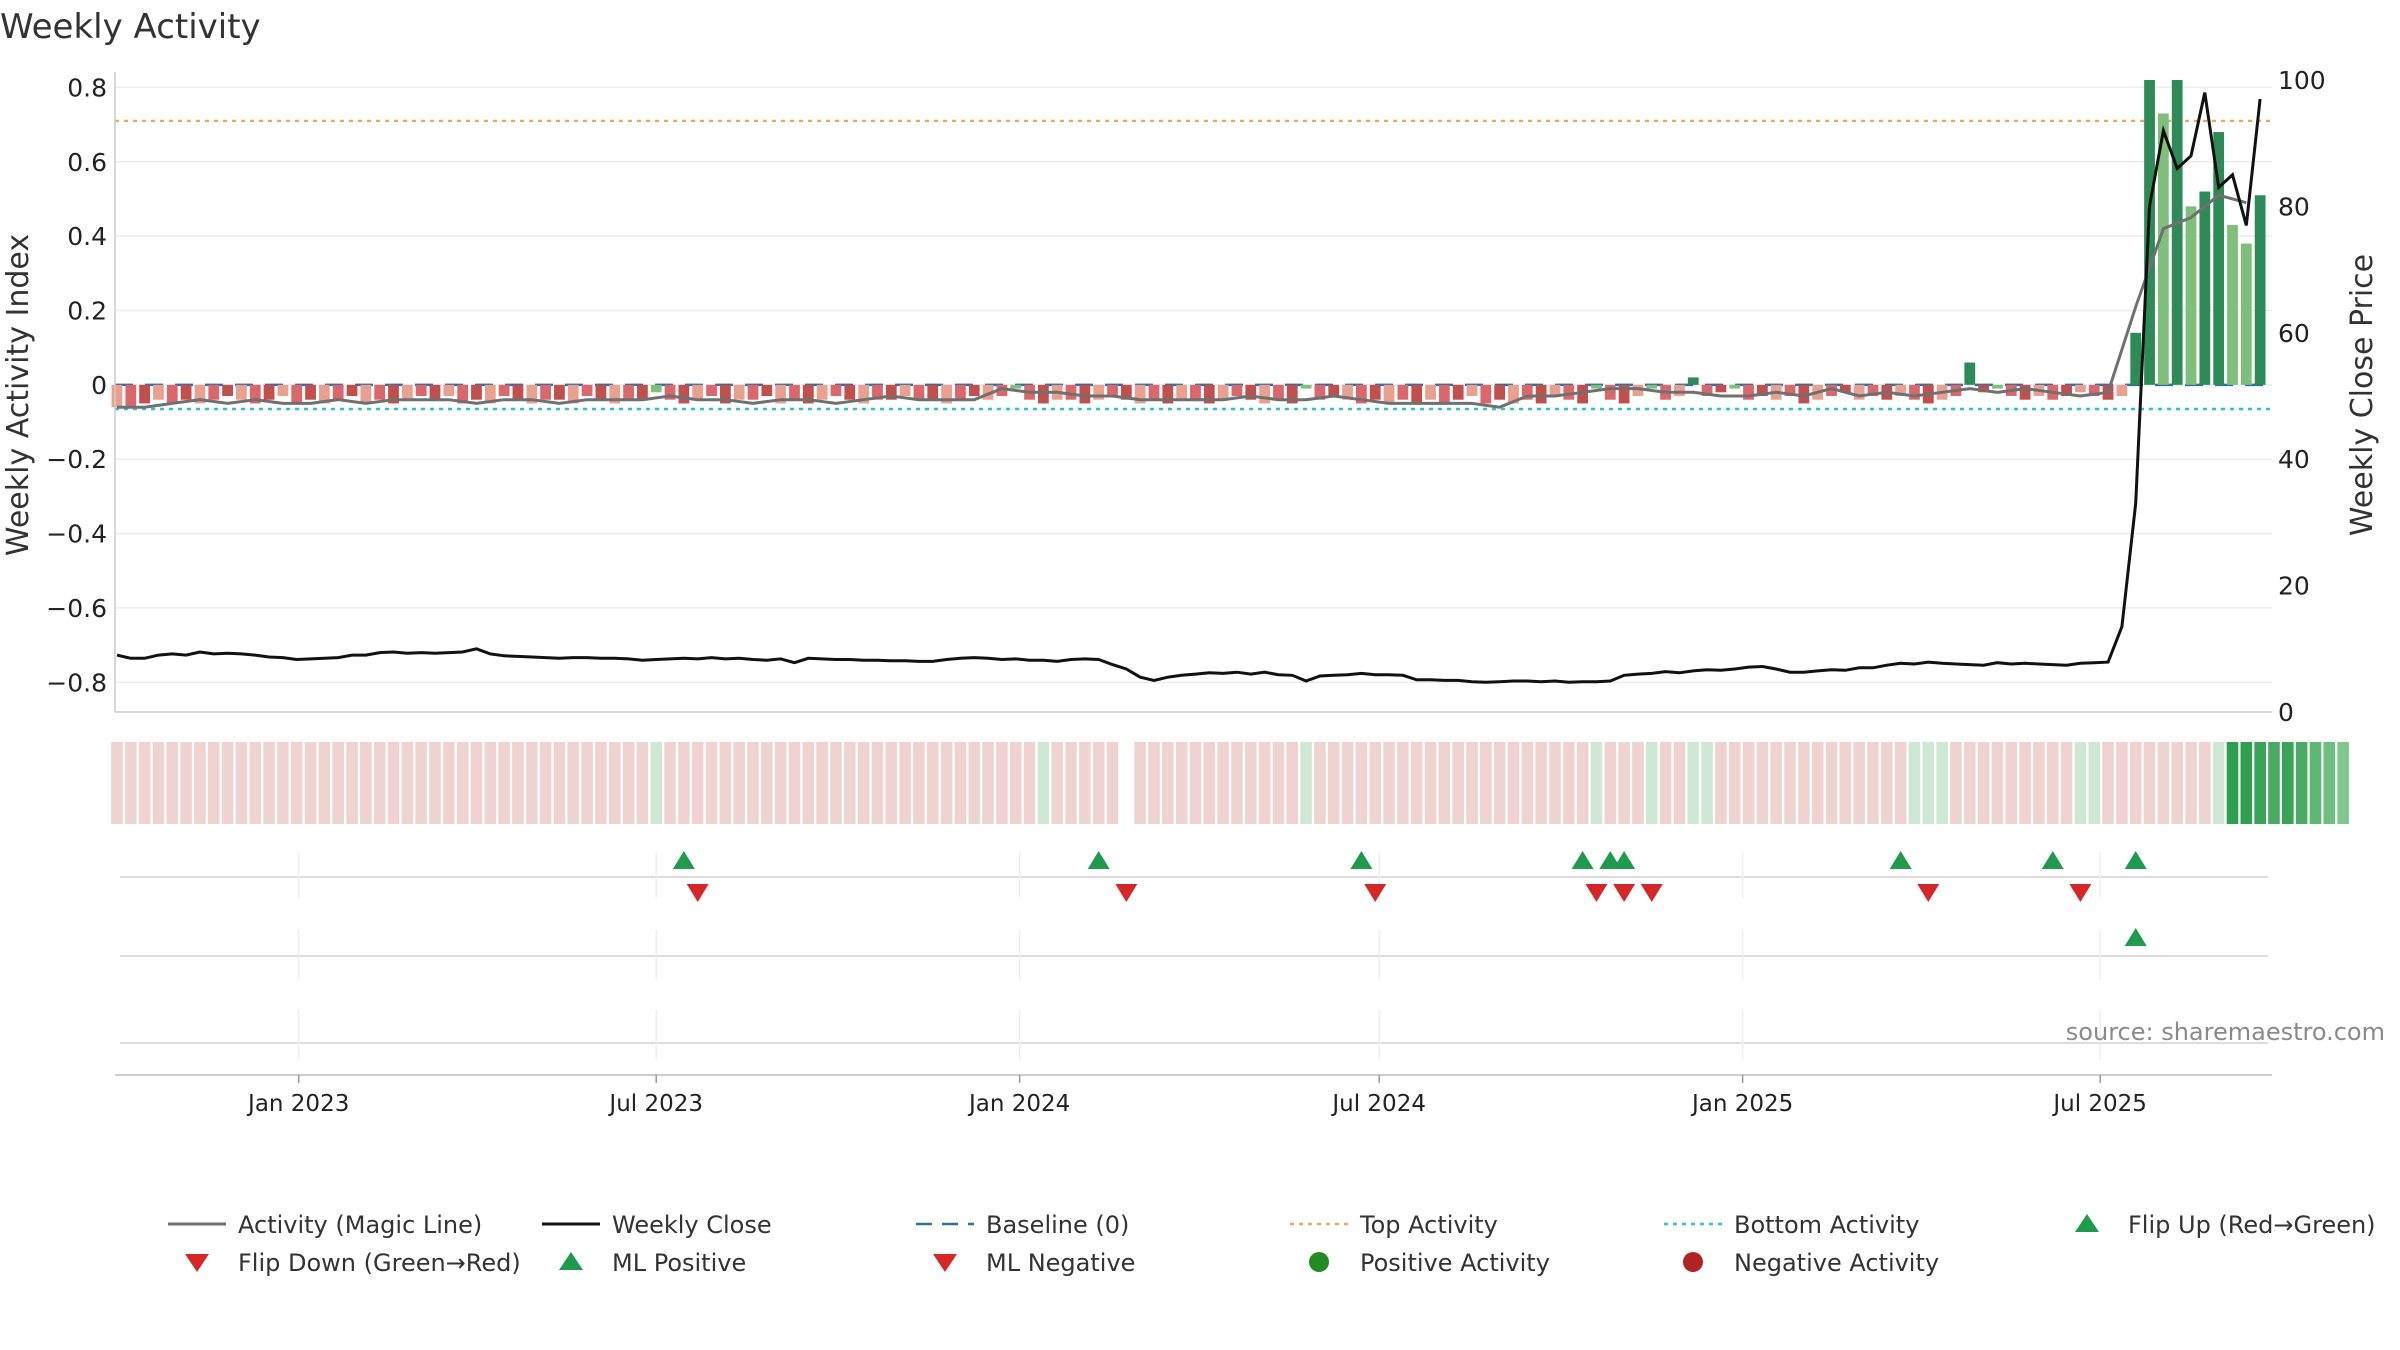 The height and width of the screenshot is (1350, 2400). Describe the element at coordinates (76, 459) in the screenshot. I see `y-tick-label-left: −0.2` at that location.